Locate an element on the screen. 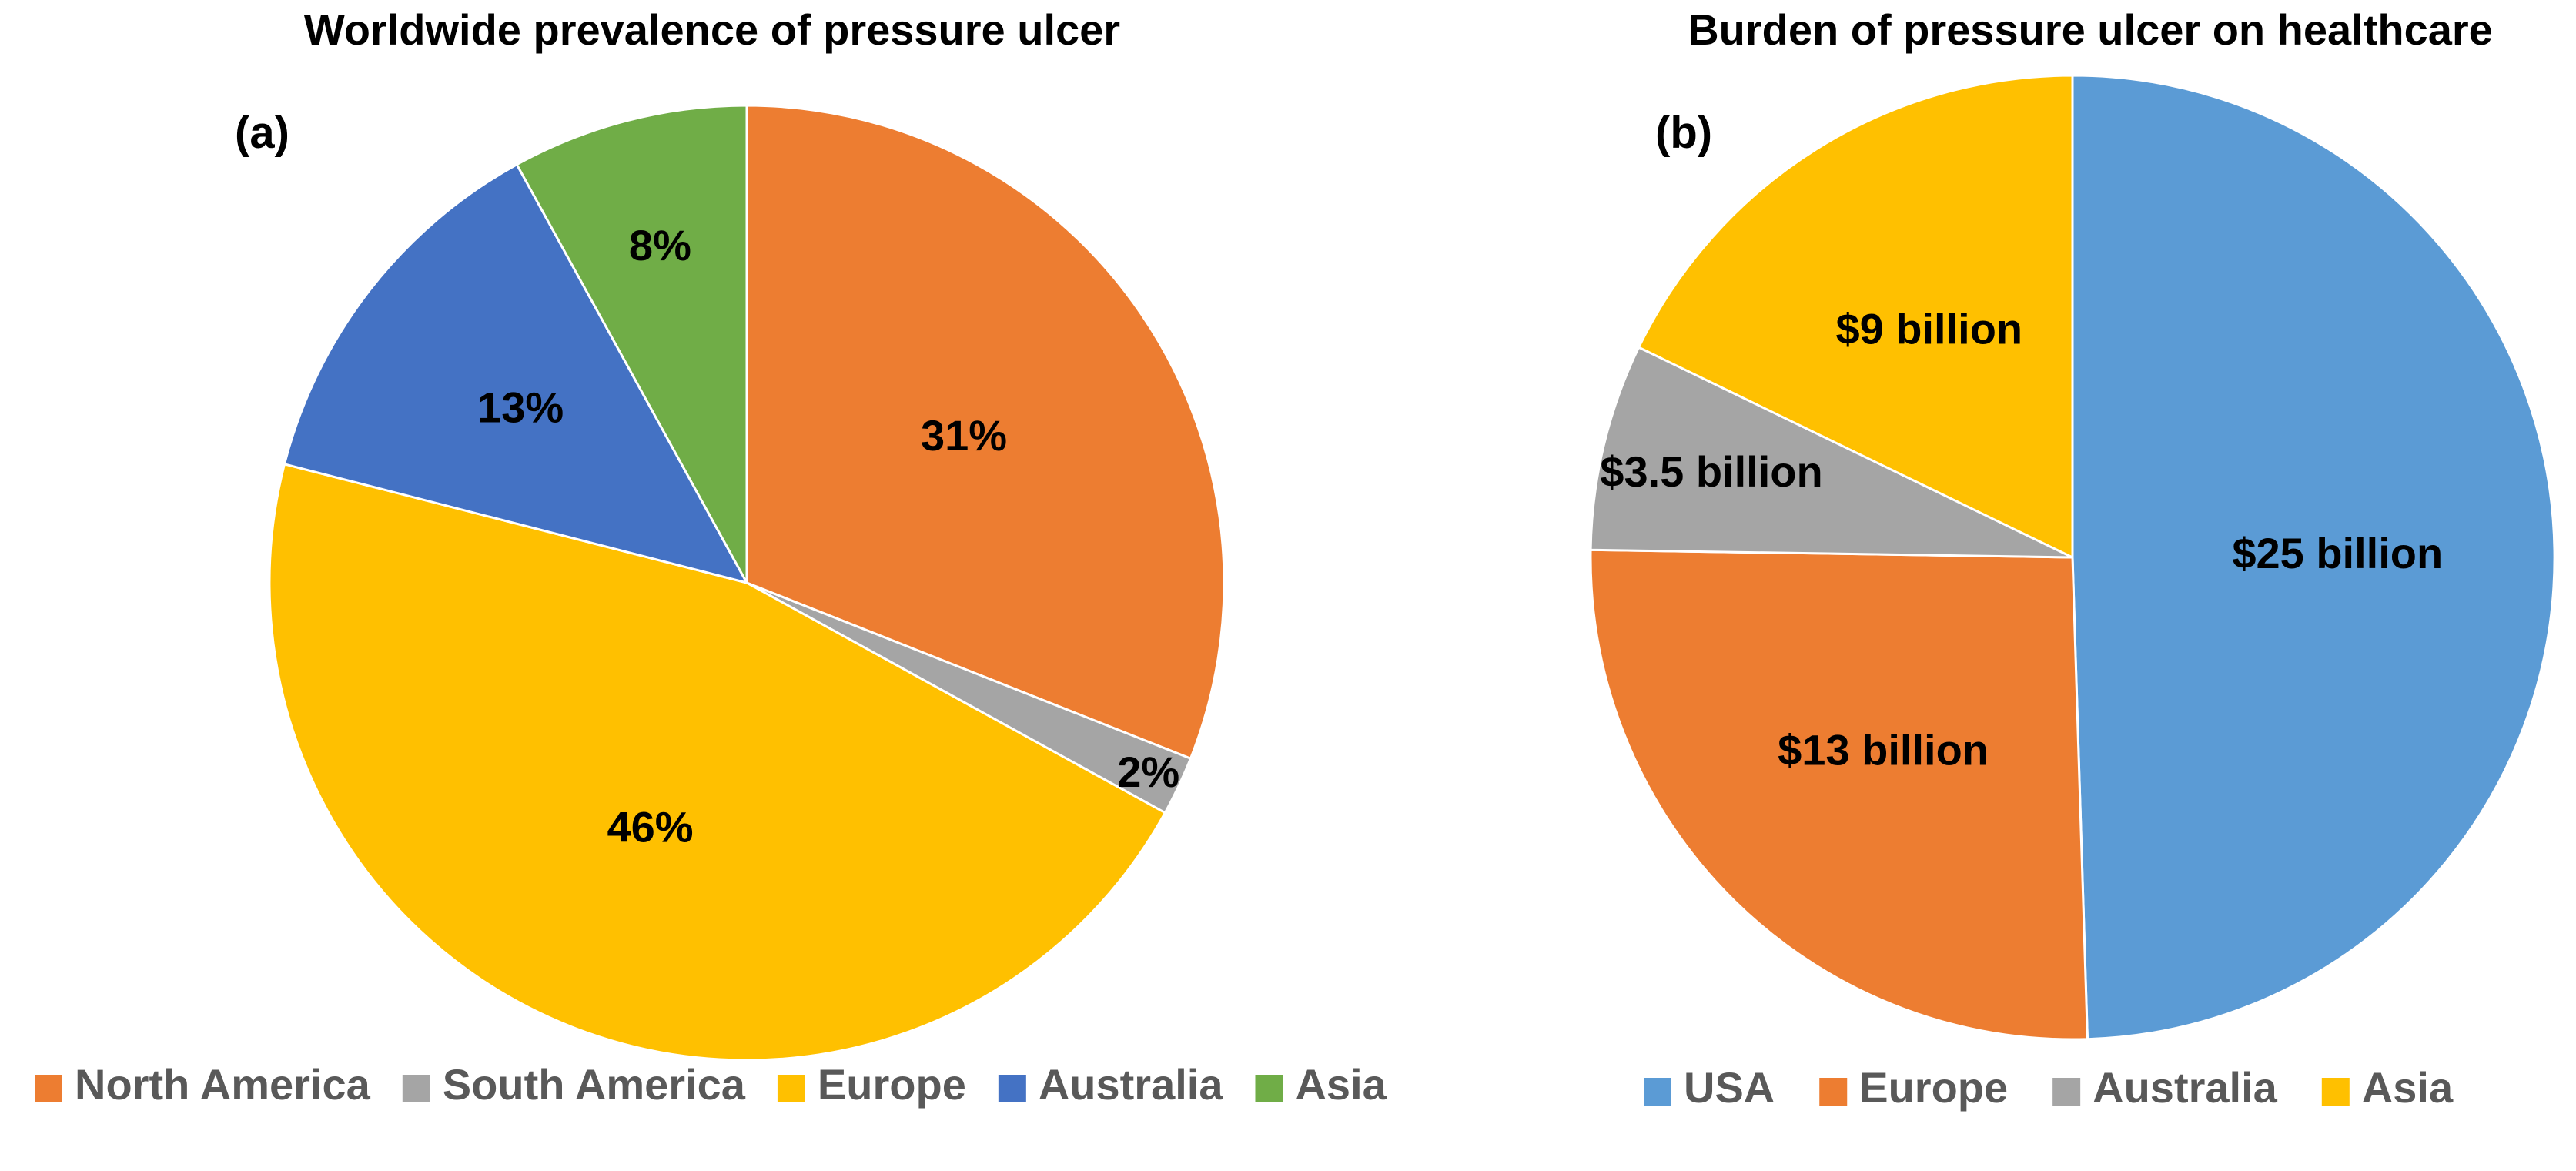 This screenshot has width=2576, height=1171. data-label-north-america: 31% is located at coordinates (964, 435).